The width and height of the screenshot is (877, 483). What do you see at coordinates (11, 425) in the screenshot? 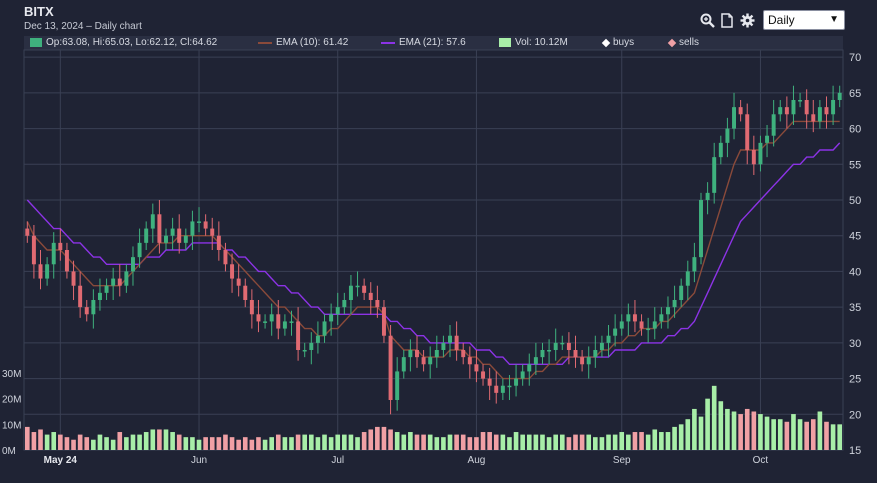
I see `volume-tick-label: 10M` at bounding box center [11, 425].